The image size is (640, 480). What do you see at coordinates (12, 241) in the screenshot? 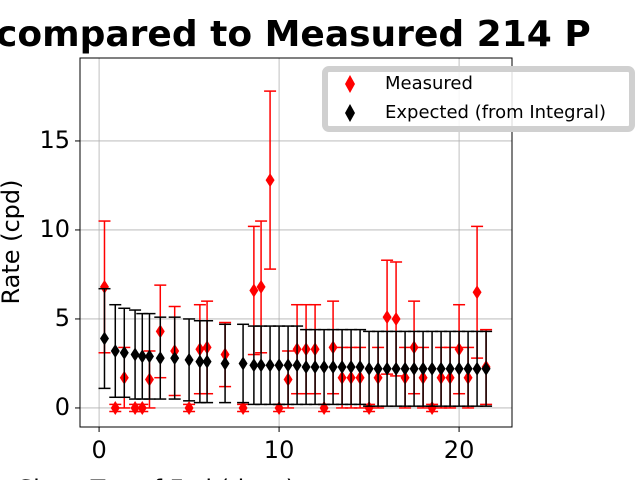
I see `y-axis-label: Rate (cpd)` at bounding box center [12, 241].